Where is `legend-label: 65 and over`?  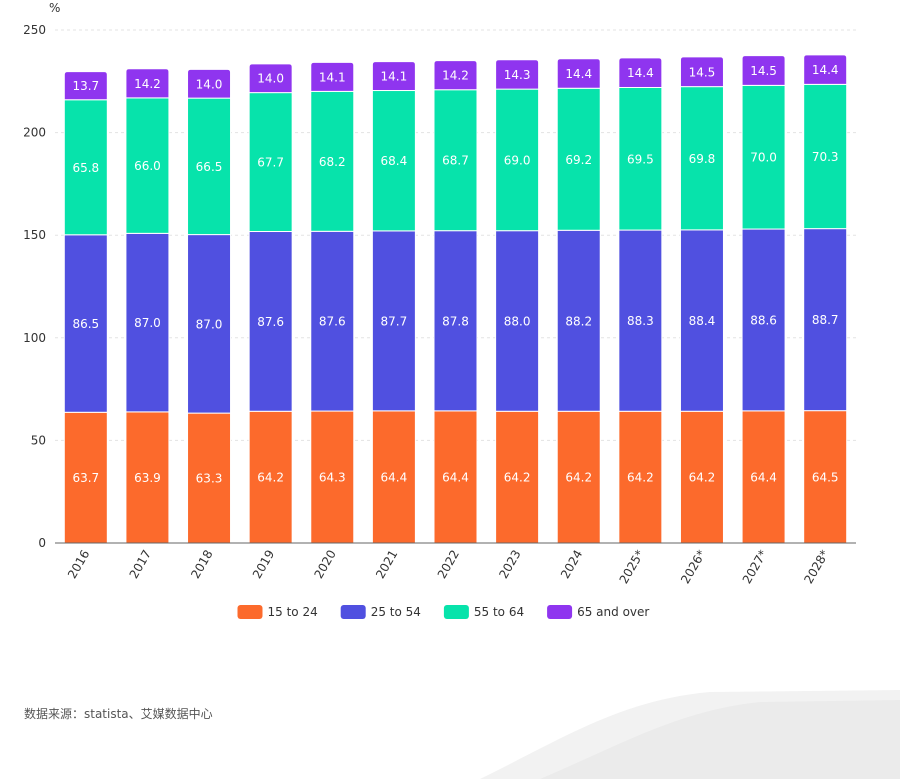 legend-label: 65 and over is located at coordinates (613, 612).